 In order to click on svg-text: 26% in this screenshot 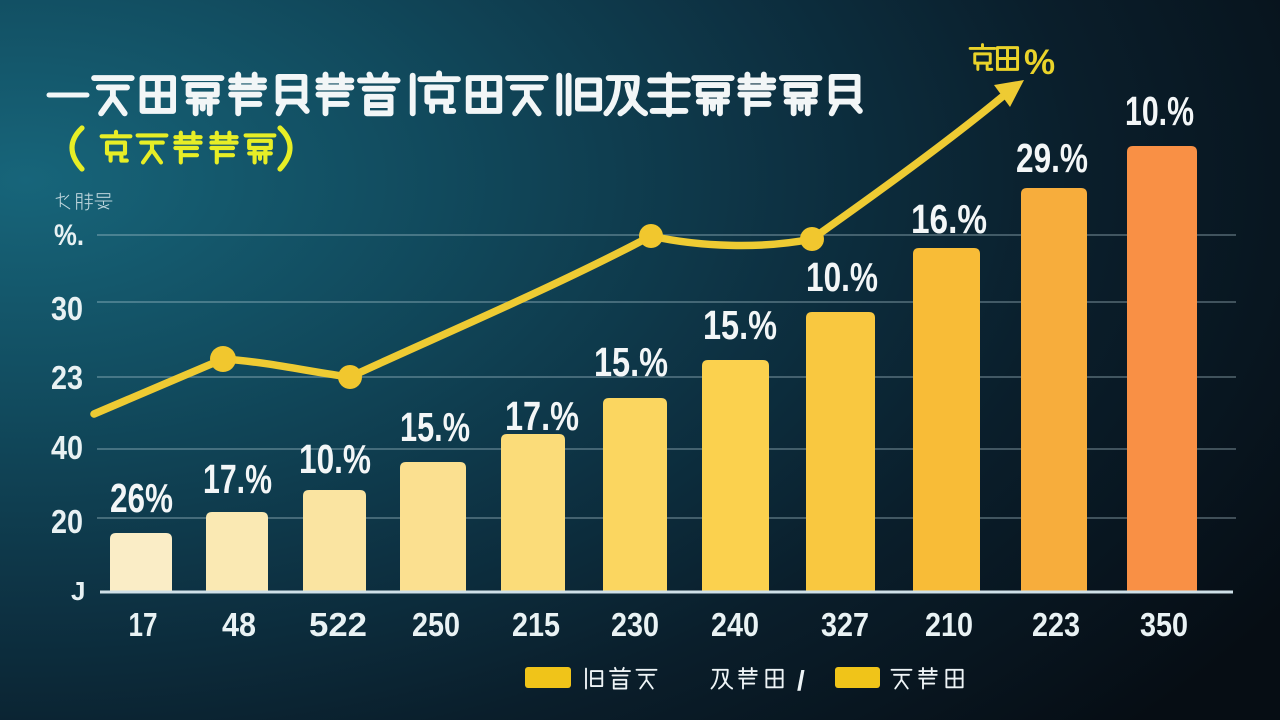, I will do `click(141, 498)`.